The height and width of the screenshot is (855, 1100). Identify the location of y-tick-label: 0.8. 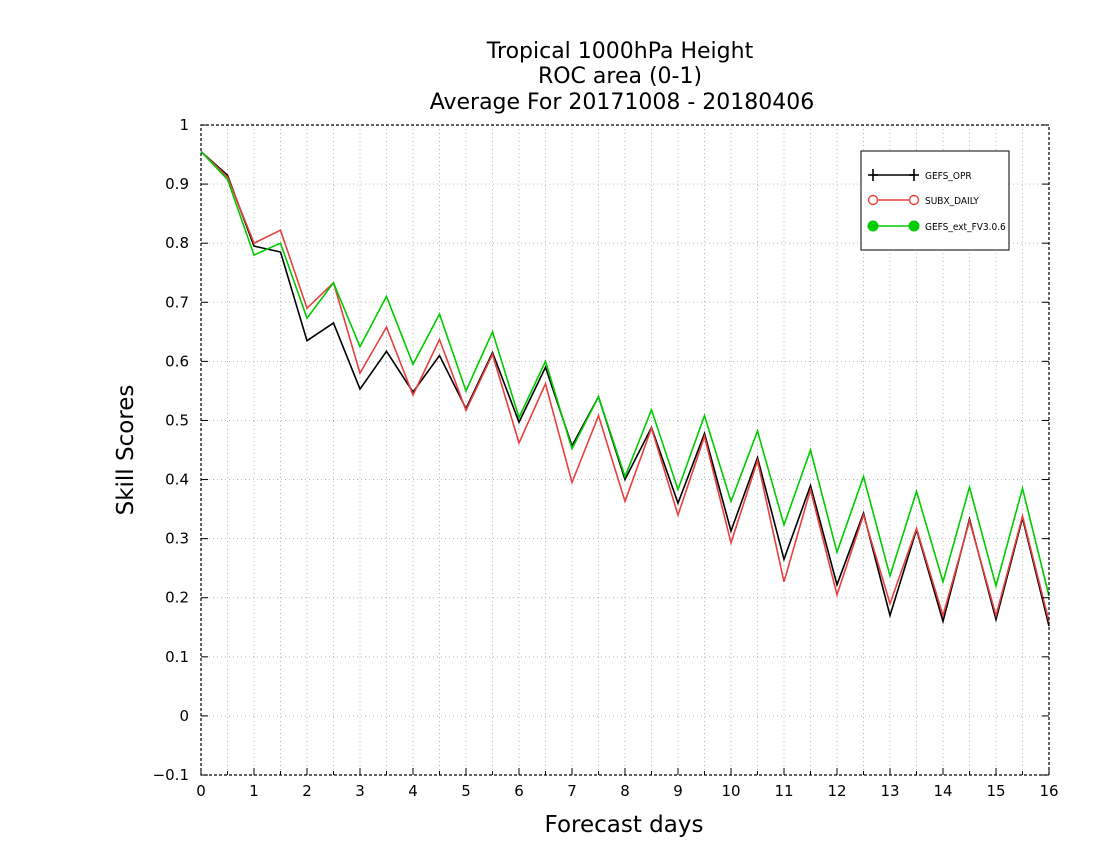
(177, 243).